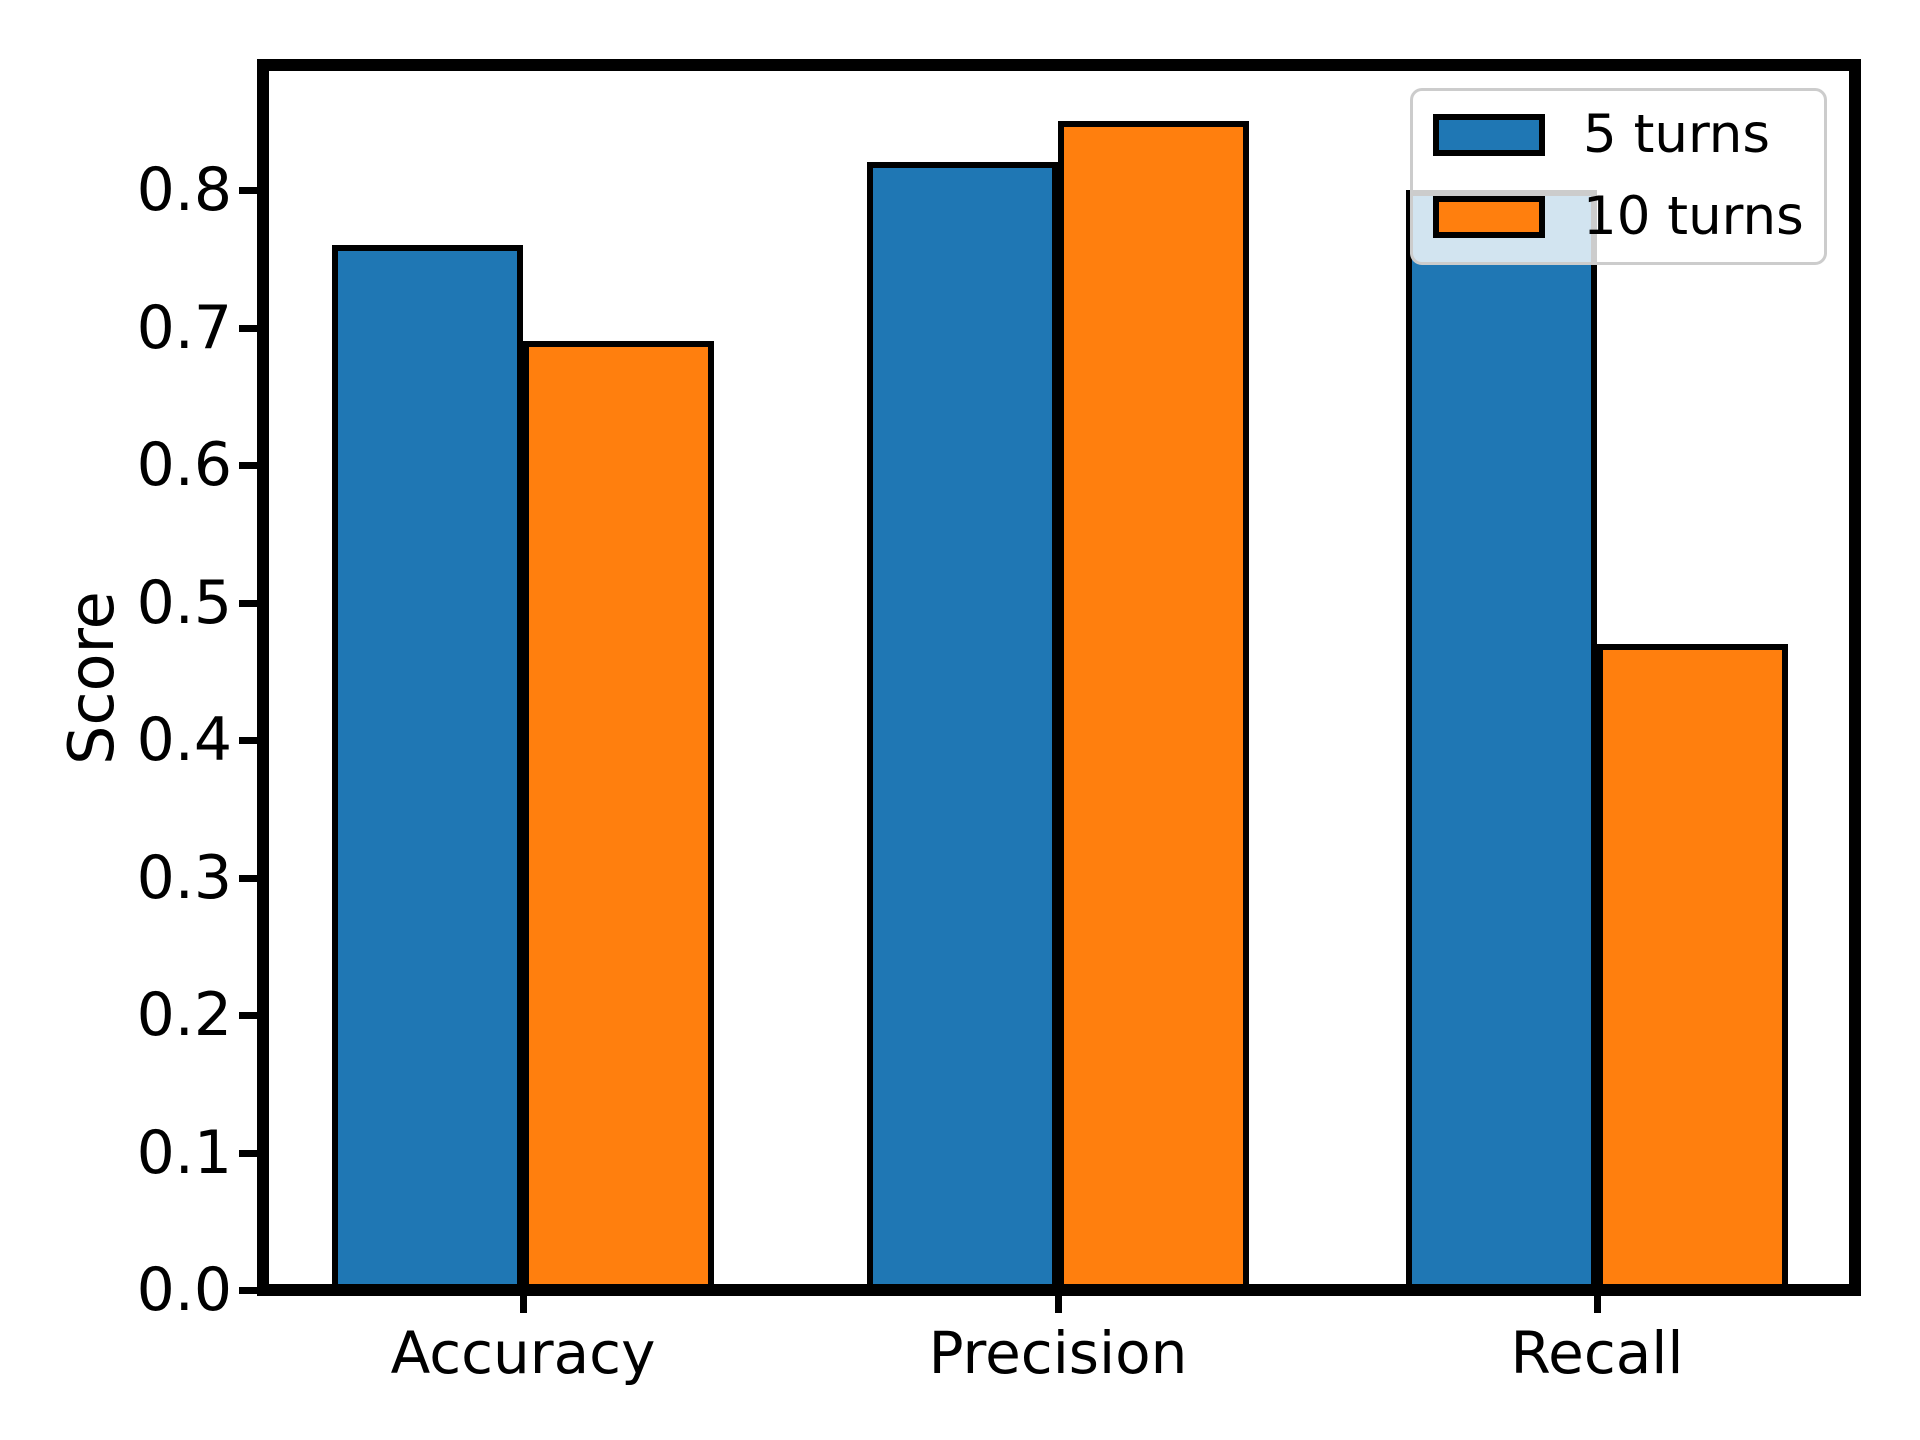 The image size is (1920, 1440). Describe the element at coordinates (184, 878) in the screenshot. I see `y-tick-label-0.3: 0.3` at that location.